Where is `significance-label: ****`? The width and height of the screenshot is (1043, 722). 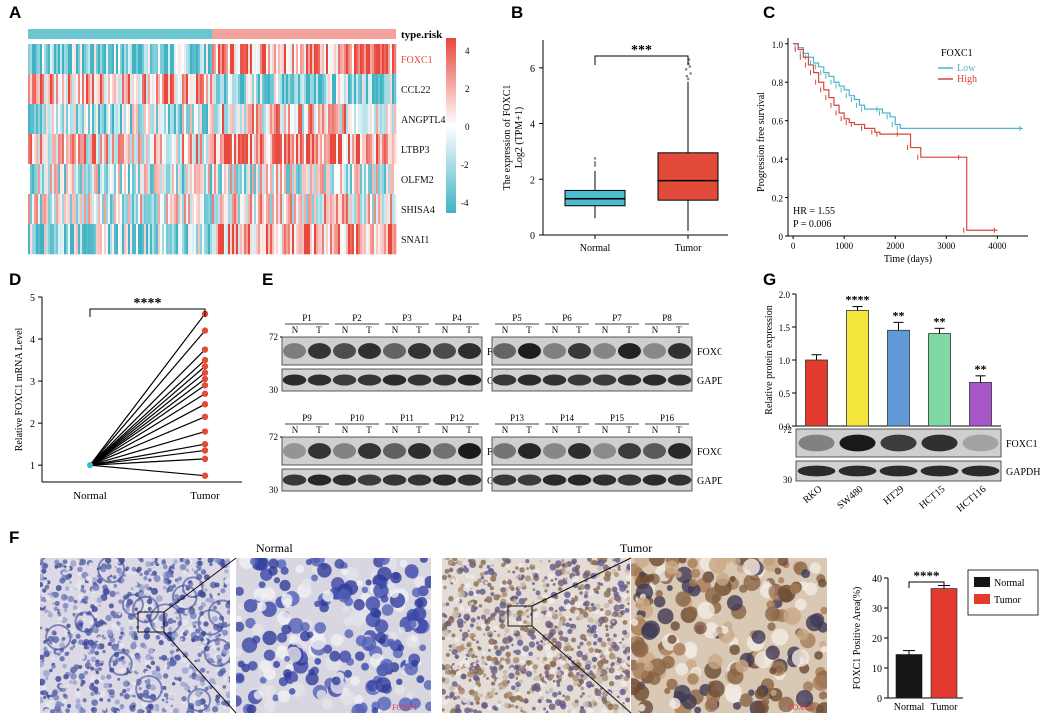 significance-label: **** is located at coordinates (148, 303).